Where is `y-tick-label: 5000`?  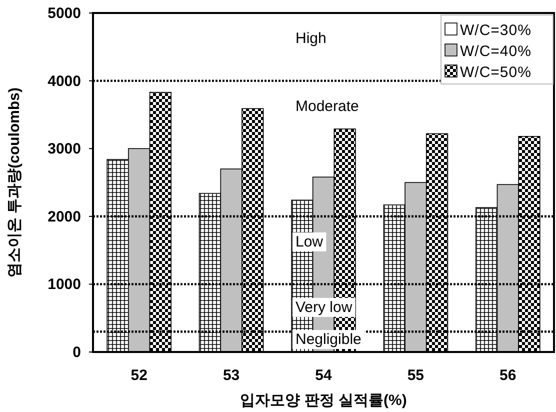 y-tick-label: 5000 is located at coordinates (64, 13).